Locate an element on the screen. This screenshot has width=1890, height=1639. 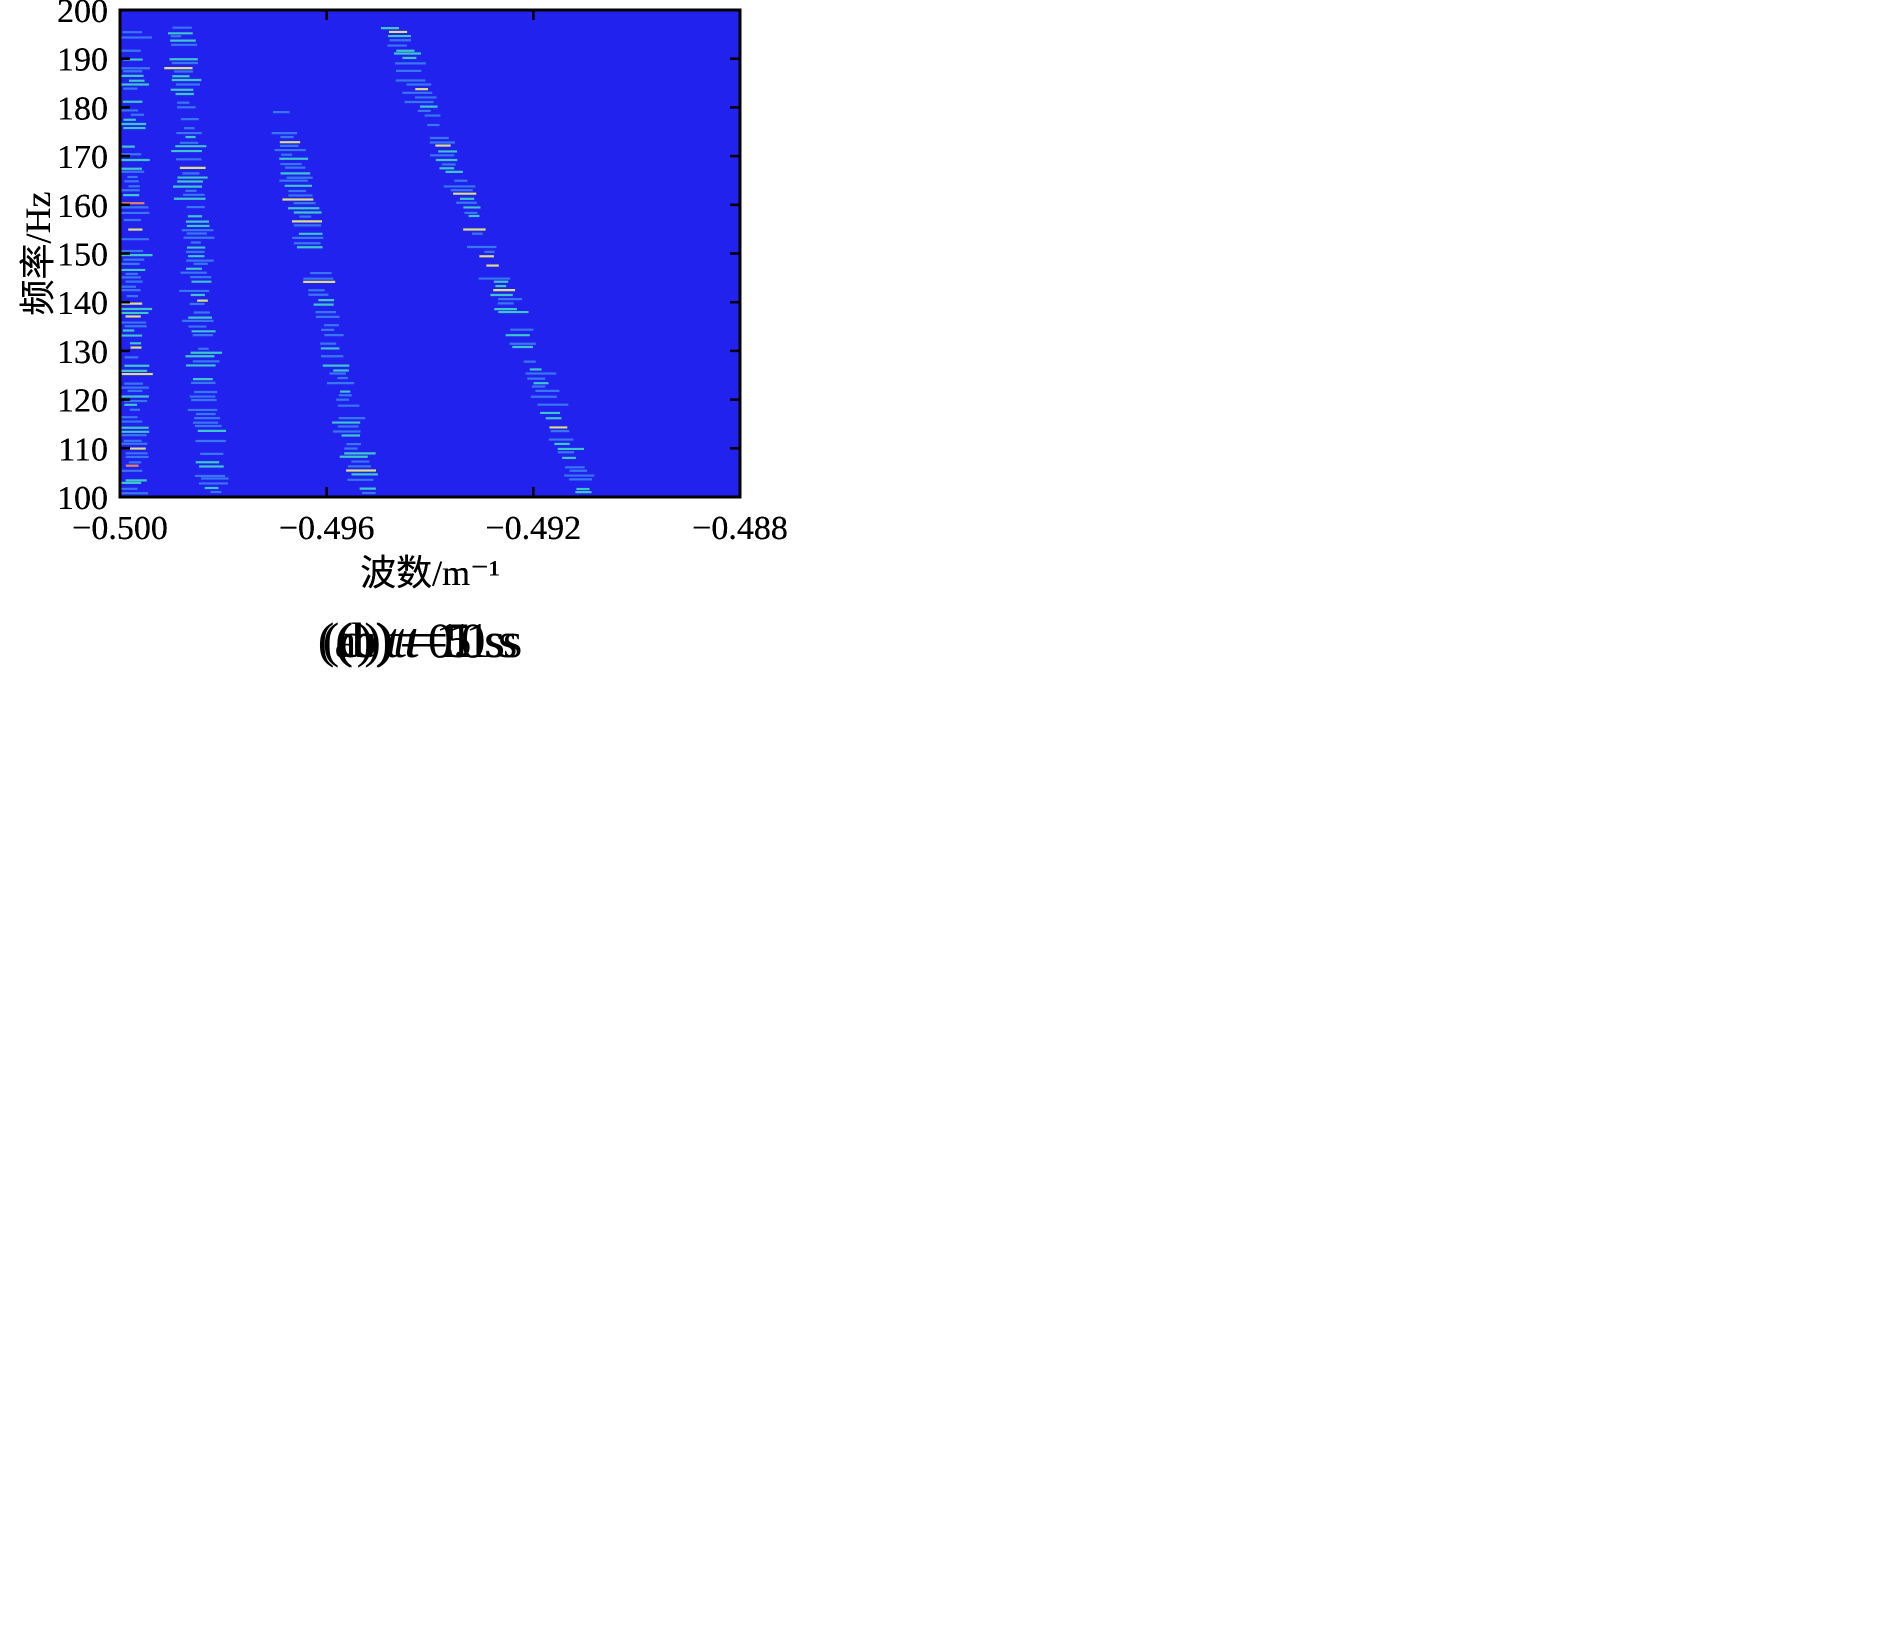
y-tick-label: 100 is located at coordinates (82, 498).